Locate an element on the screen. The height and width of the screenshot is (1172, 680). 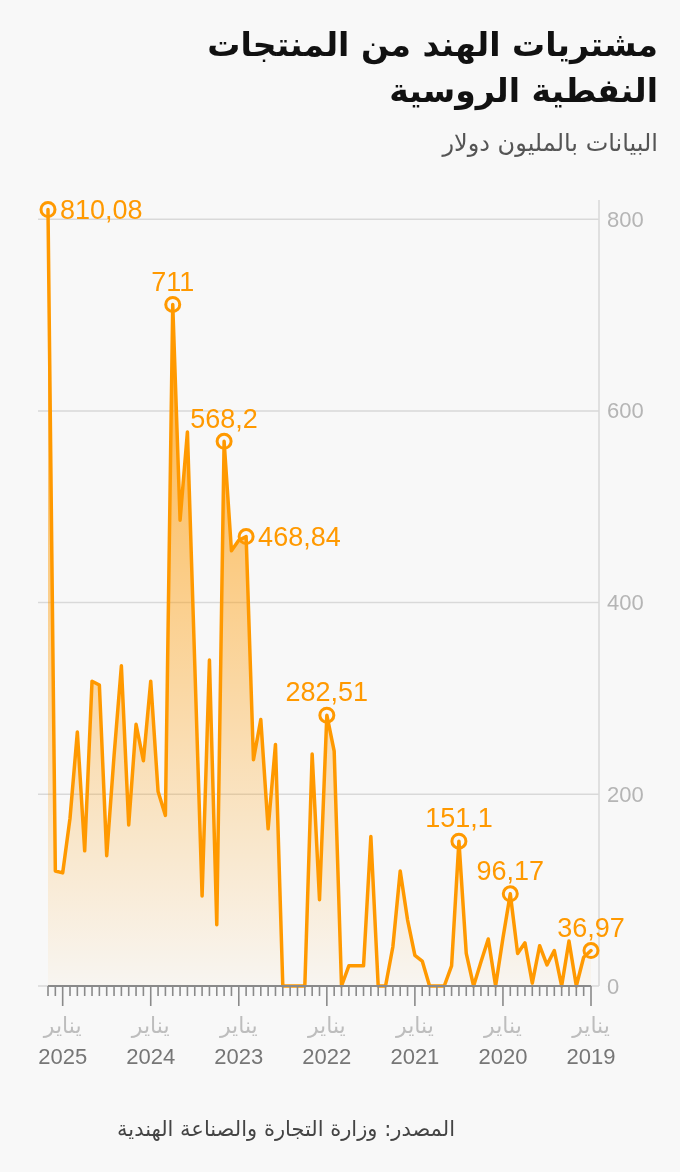
text: المصدر: وزارة التجارة والصناعة الهندية is located at coordinates (286, 1129).